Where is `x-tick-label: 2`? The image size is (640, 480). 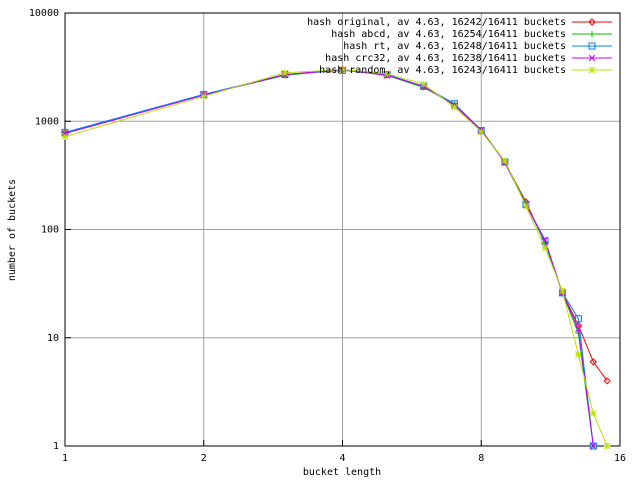
x-tick-label: 2 is located at coordinates (204, 458).